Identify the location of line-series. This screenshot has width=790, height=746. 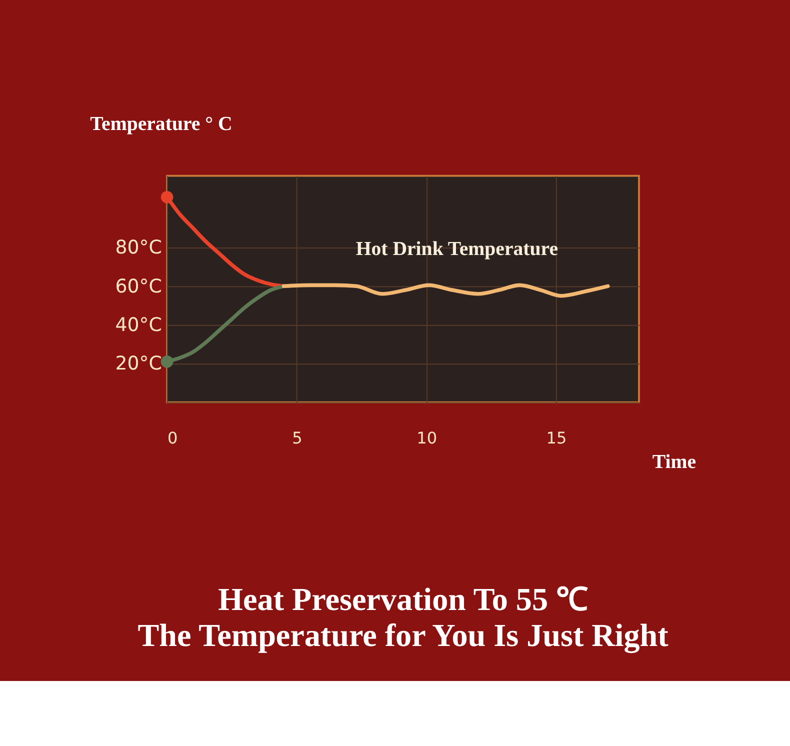
(446, 290).